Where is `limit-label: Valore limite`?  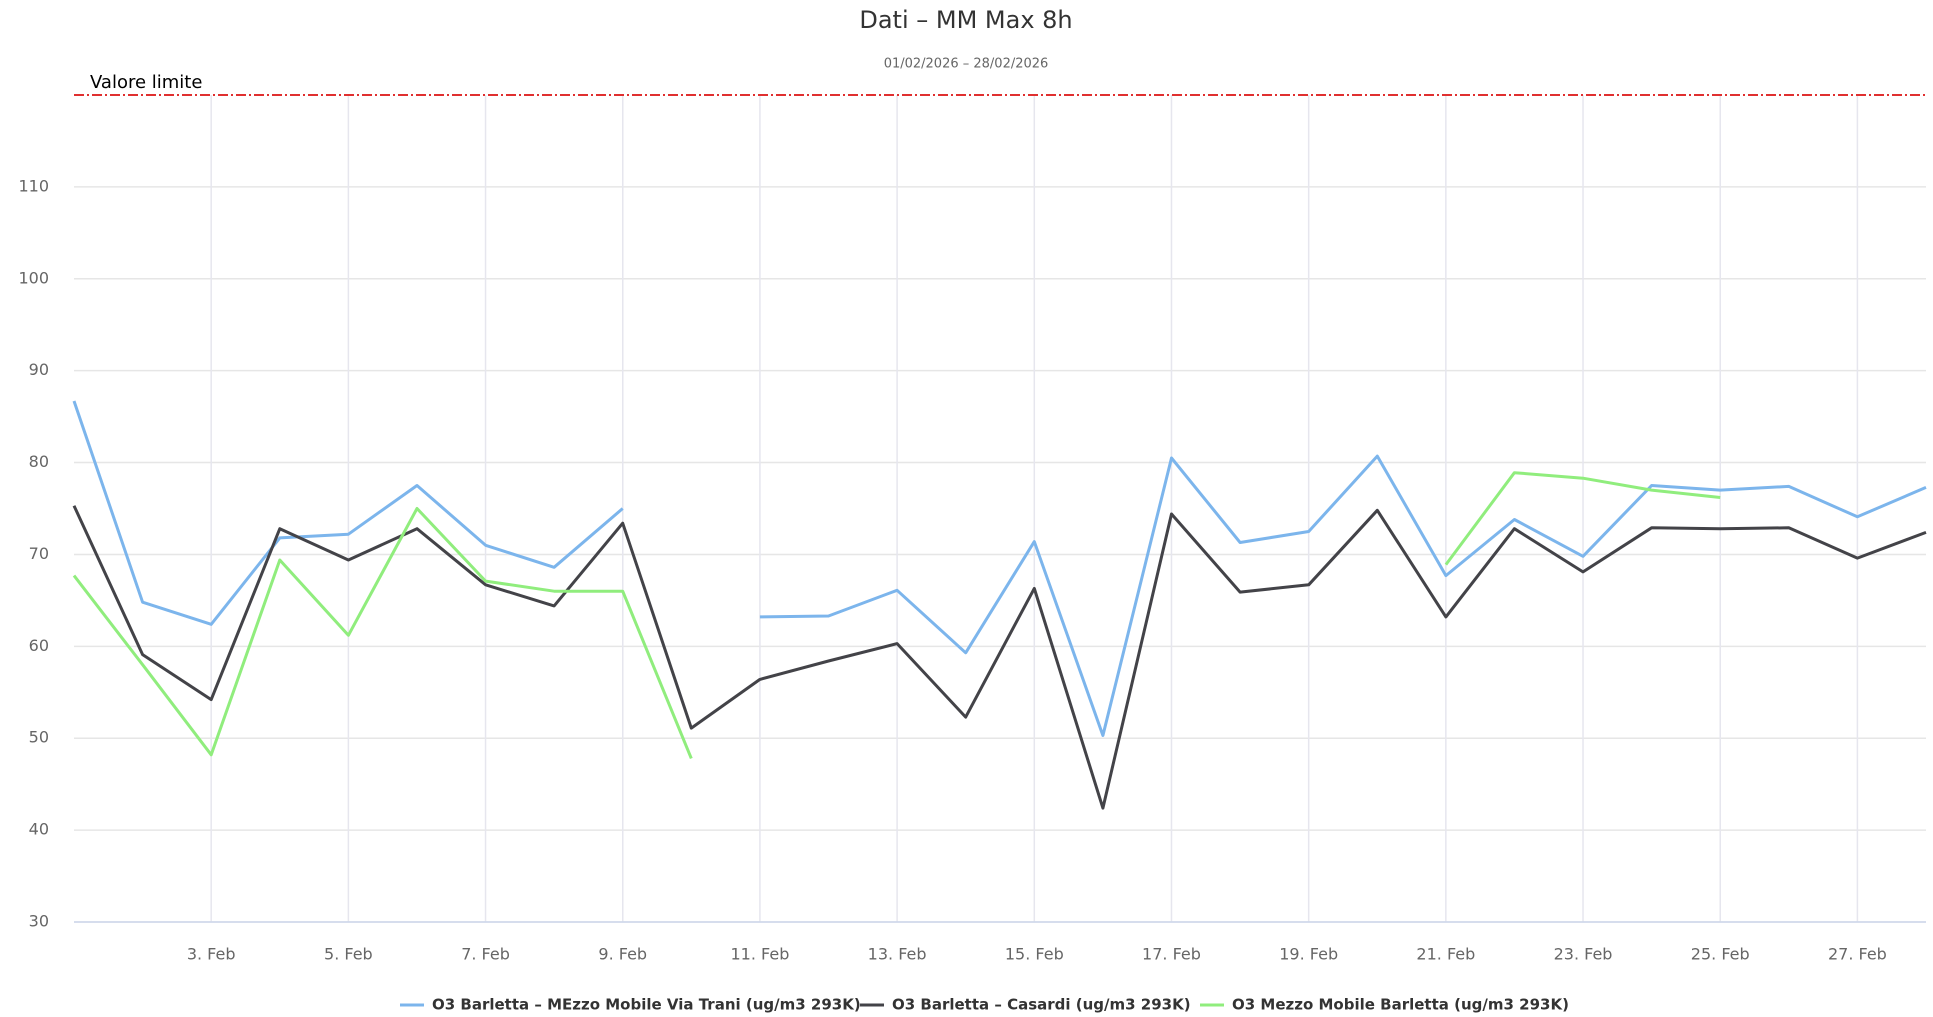
limit-label: Valore limite is located at coordinates (146, 82).